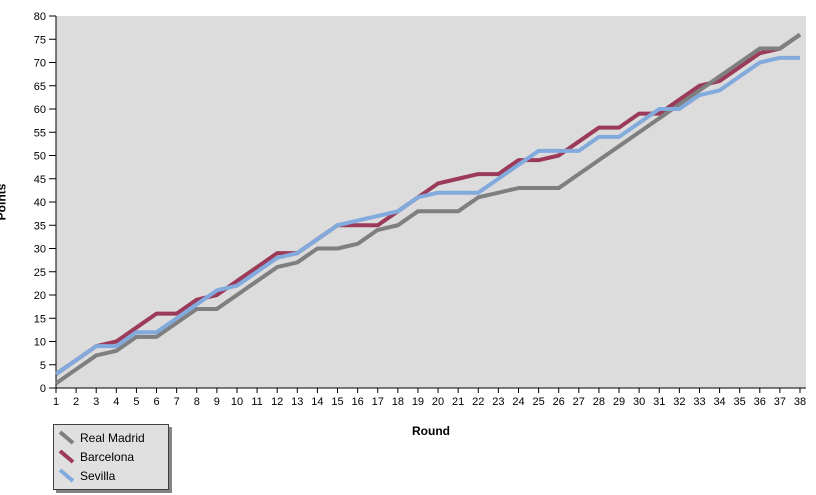 This screenshot has height=495, width=816. Describe the element at coordinates (337, 402) in the screenshot. I see `x-tick-label: 15` at that location.